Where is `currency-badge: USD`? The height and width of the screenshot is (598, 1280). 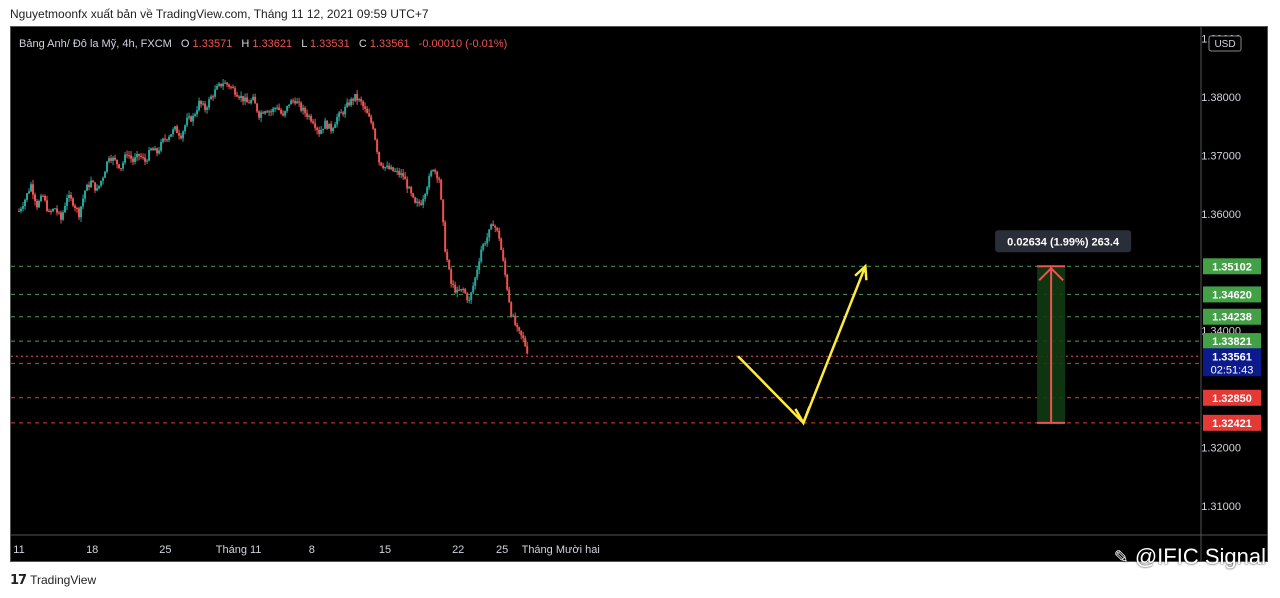 currency-badge: USD is located at coordinates (1225, 43).